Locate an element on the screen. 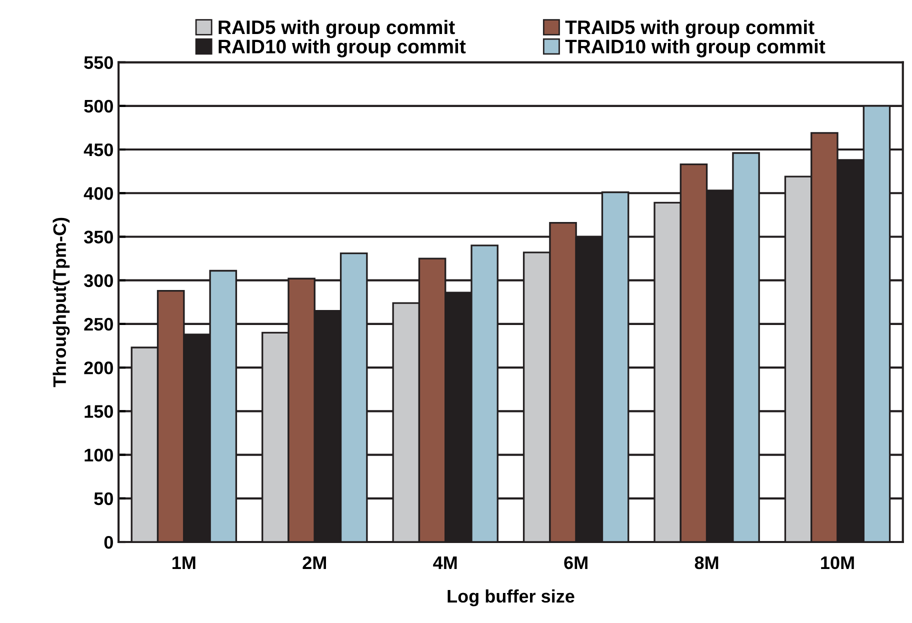 The height and width of the screenshot is (623, 912). legend-label: RAID10 with group commit is located at coordinates (342, 48).